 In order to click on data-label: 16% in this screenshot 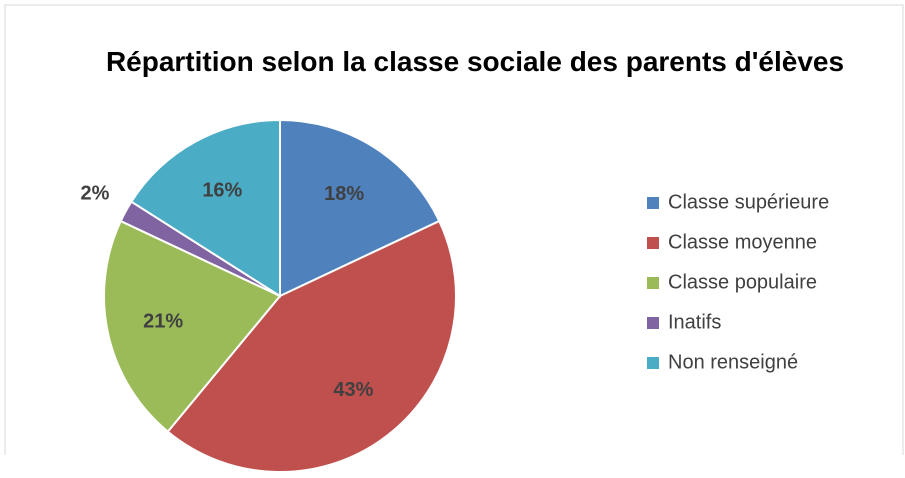, I will do `click(222, 190)`.